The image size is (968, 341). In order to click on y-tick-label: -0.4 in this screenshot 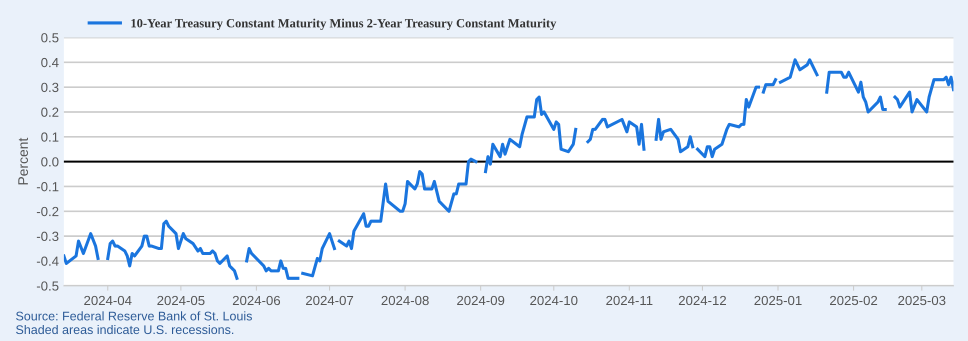, I will do `click(47, 261)`.